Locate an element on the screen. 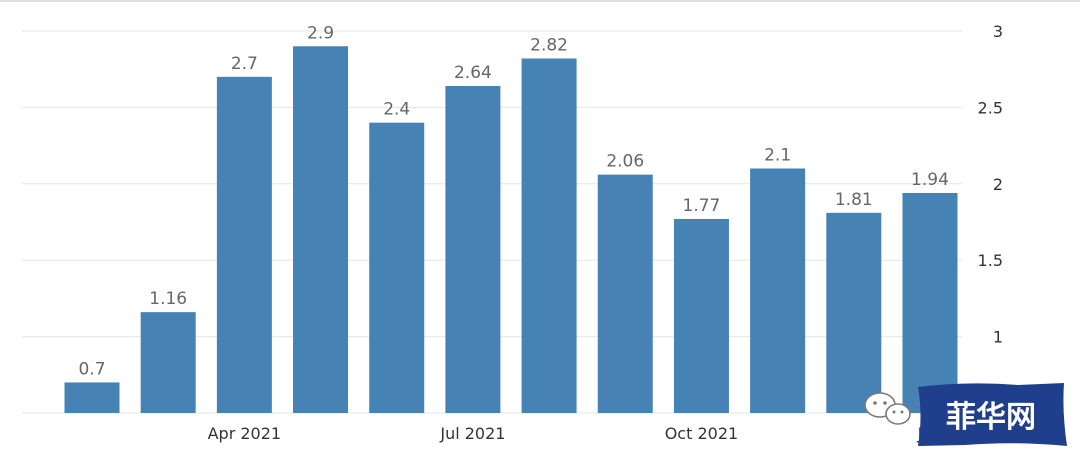  bar-value-label: 1.77 is located at coordinates (702, 206).